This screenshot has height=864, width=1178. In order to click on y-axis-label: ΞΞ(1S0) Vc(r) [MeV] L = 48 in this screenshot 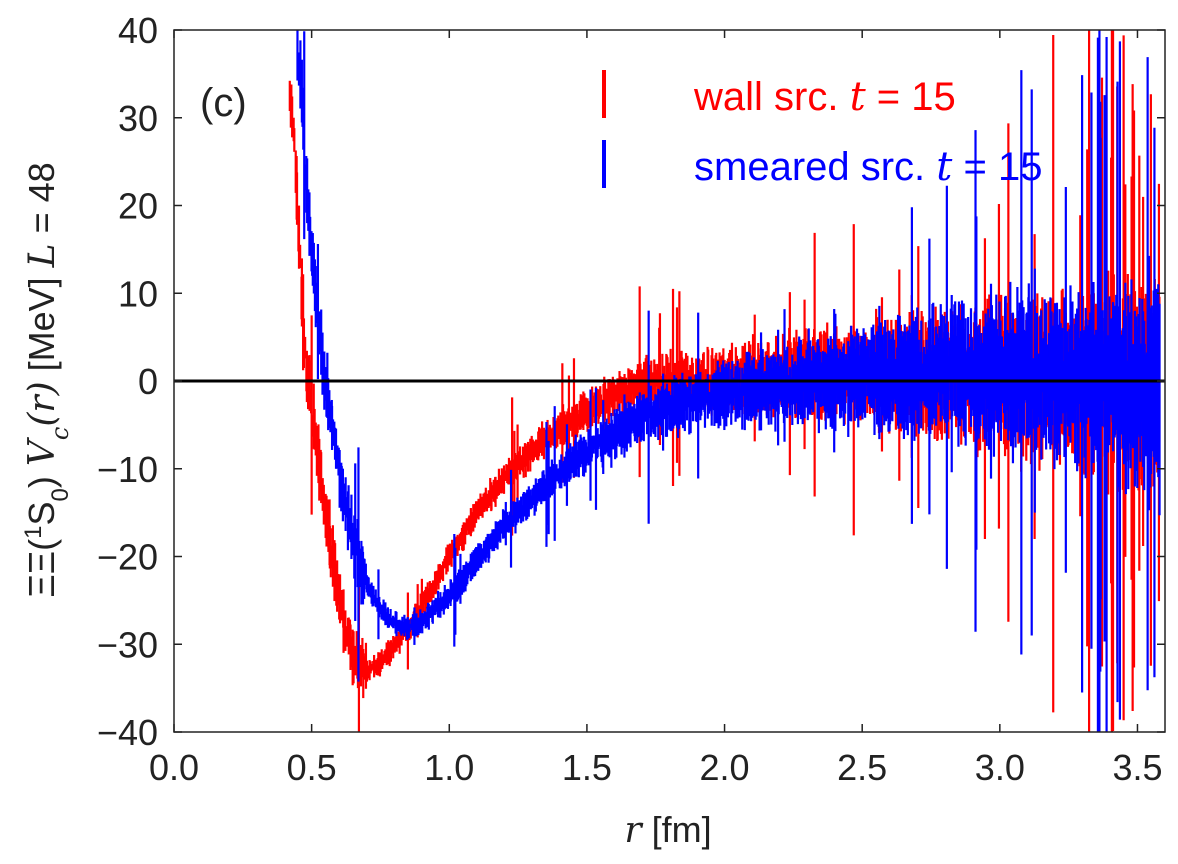, I will do `click(47, 379)`.